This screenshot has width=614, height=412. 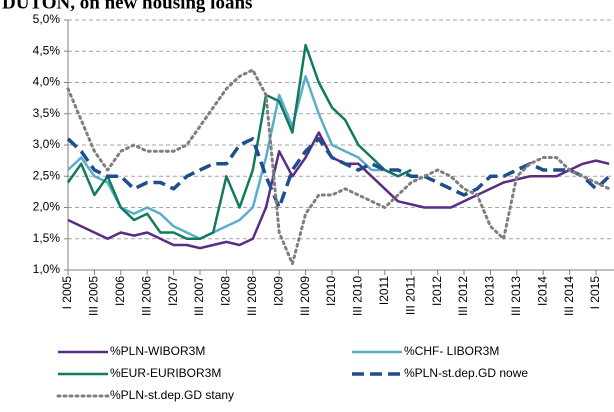 What do you see at coordinates (331, 291) in the screenshot?
I see `x-tick-label: I2010` at bounding box center [331, 291].